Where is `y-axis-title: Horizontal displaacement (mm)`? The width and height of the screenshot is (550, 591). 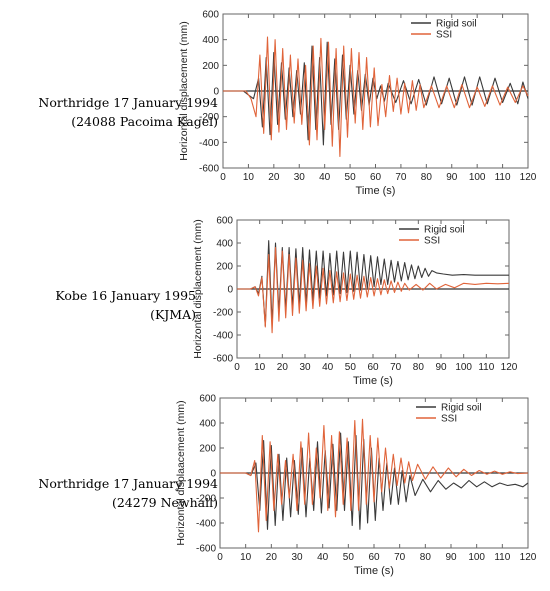 y-axis-title: Horizontal displaacement (mm) is located at coordinates (181, 472).